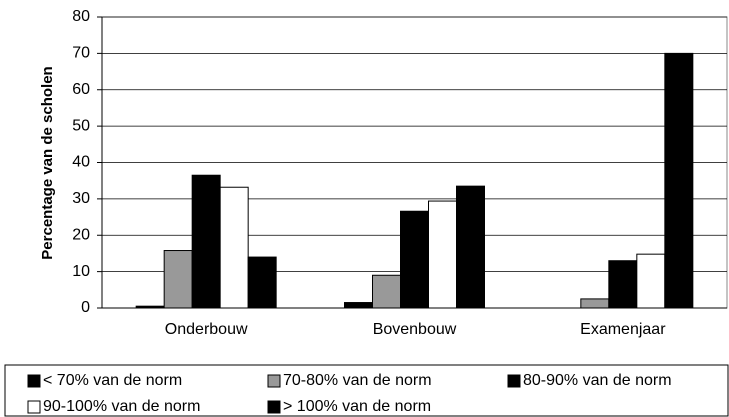  Describe the element at coordinates (206, 329) in the screenshot. I see `x-tick-label: Onderbouw` at that location.